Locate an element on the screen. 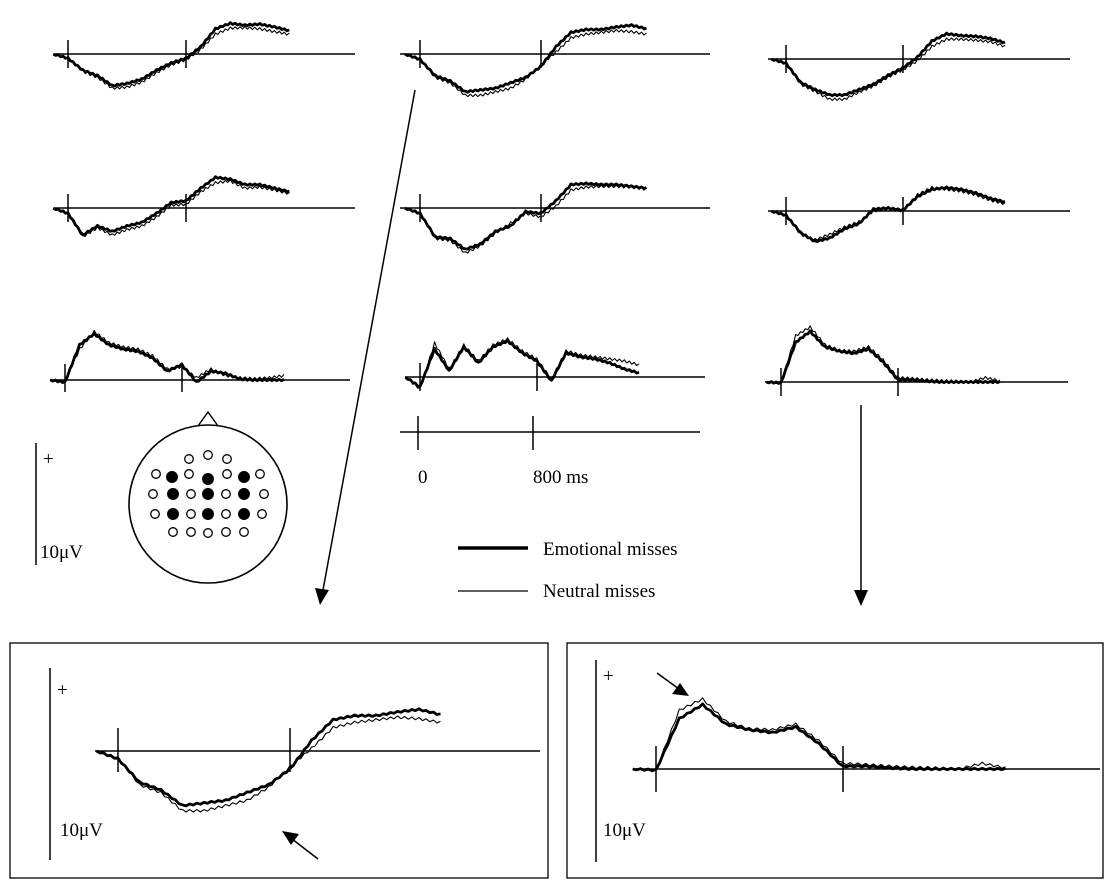 The height and width of the screenshot is (885, 1110). time-label-0: 0 is located at coordinates (423, 477).